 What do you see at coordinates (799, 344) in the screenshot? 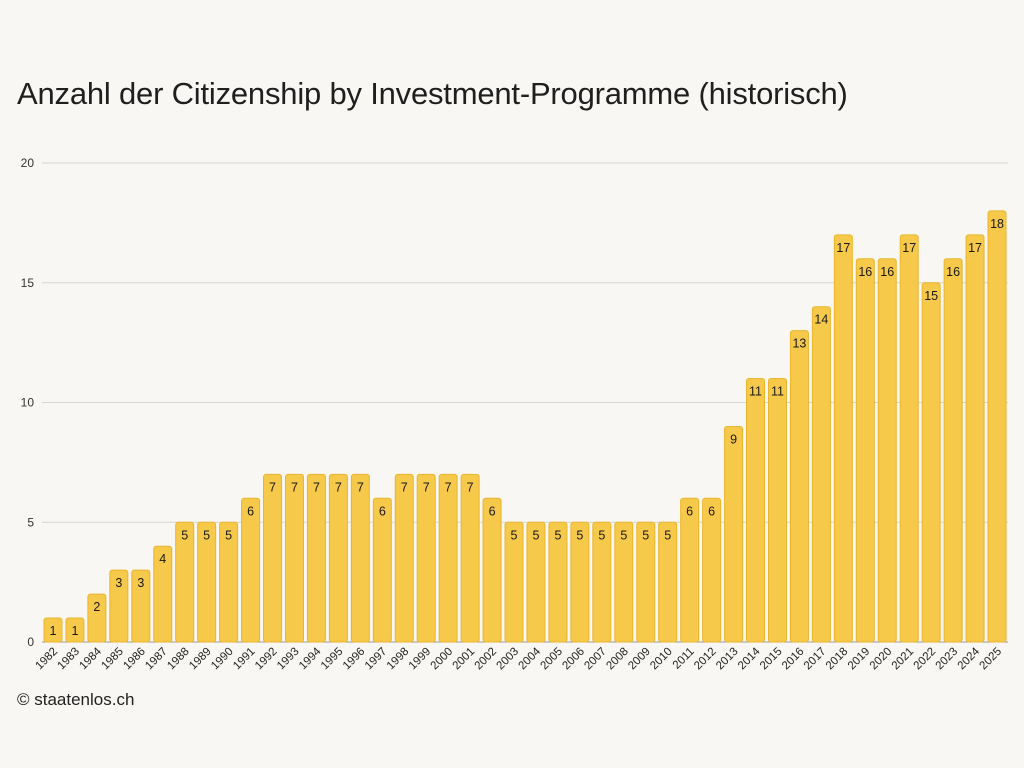
I see `data-label: 13` at bounding box center [799, 344].